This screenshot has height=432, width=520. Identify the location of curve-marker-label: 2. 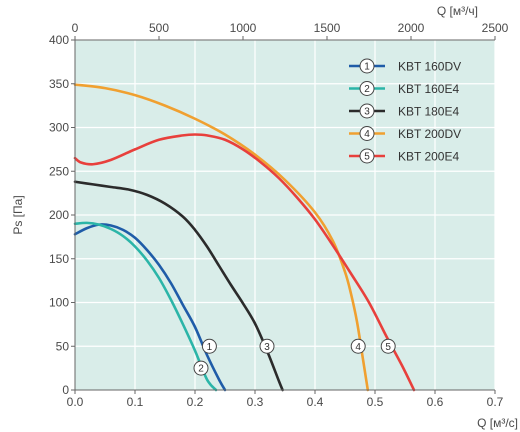
(201, 369).